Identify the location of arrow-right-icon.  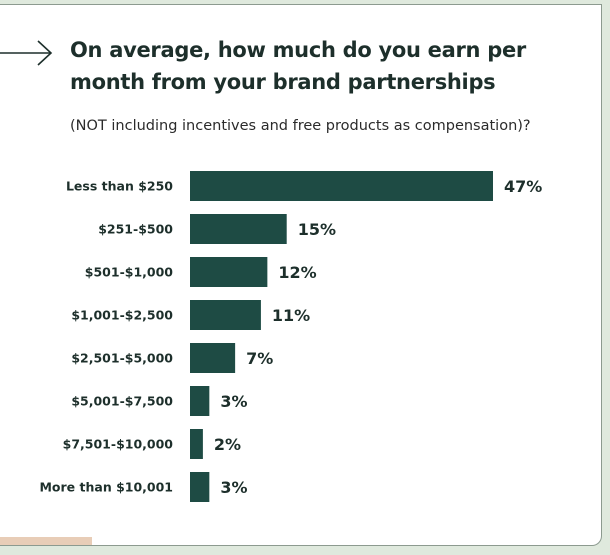
(26, 53).